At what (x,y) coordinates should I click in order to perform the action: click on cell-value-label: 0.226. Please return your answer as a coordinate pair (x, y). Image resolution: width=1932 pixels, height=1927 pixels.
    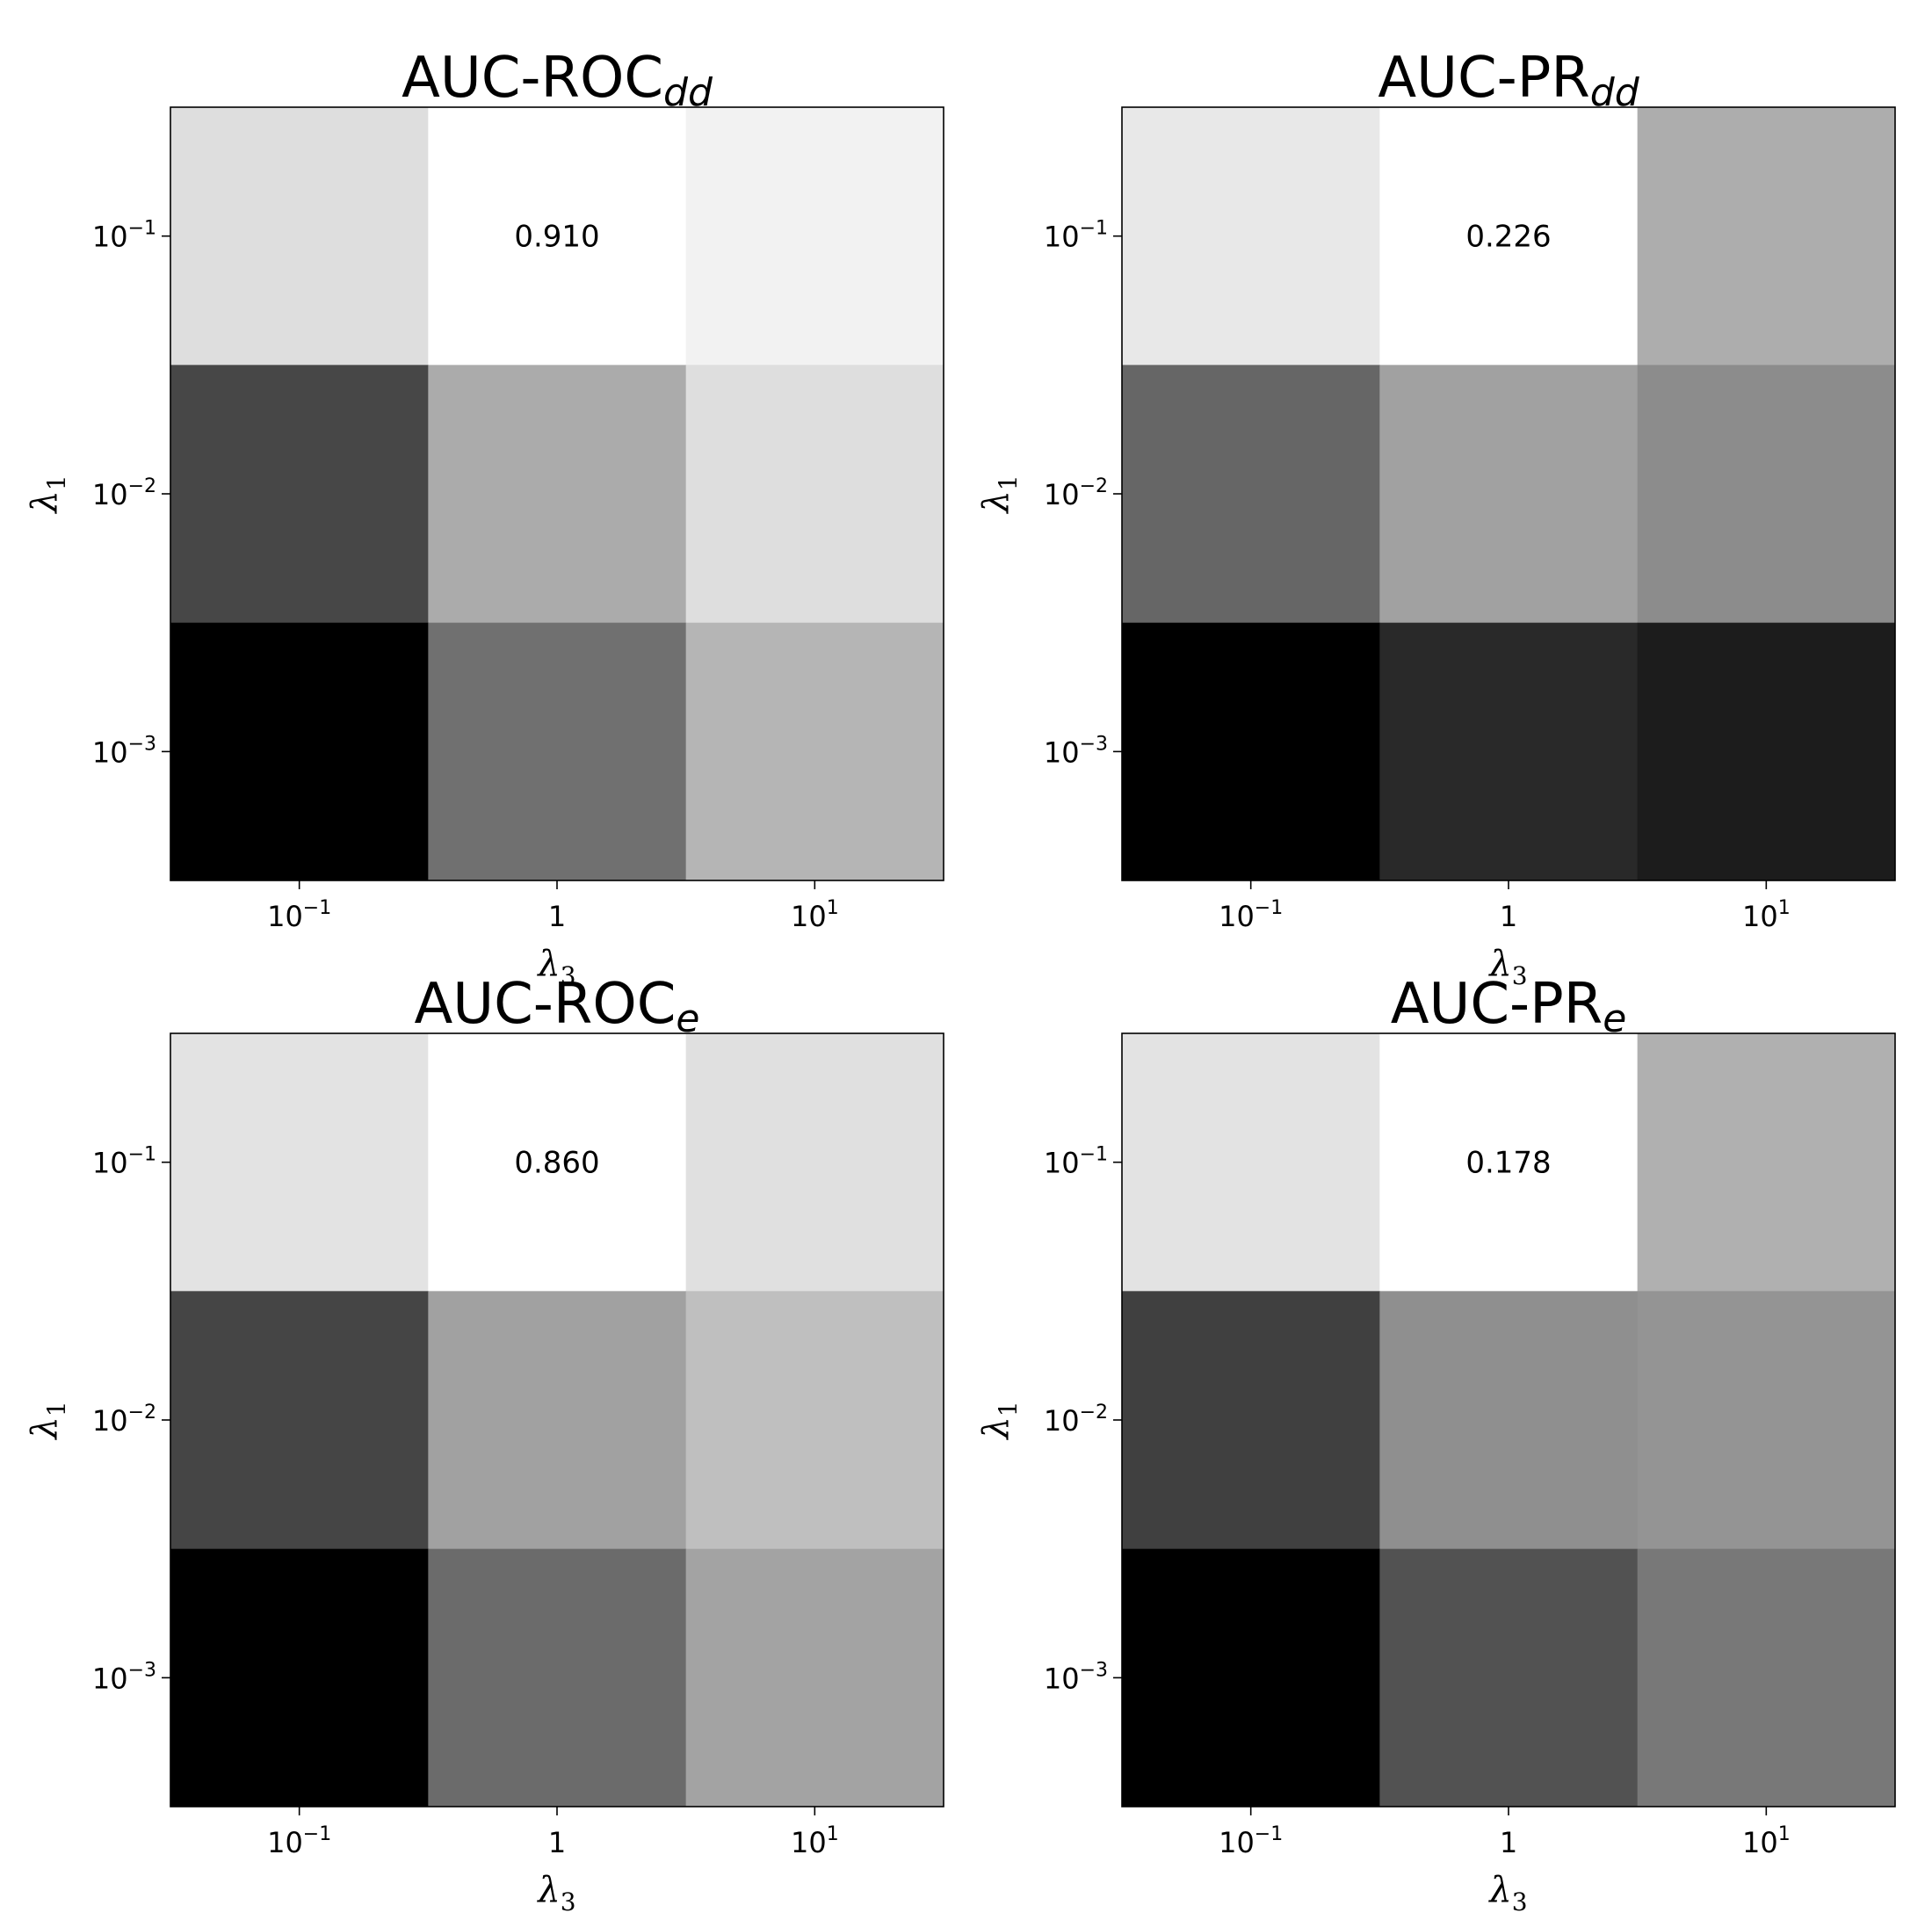
    Looking at the image, I should click on (1508, 238).